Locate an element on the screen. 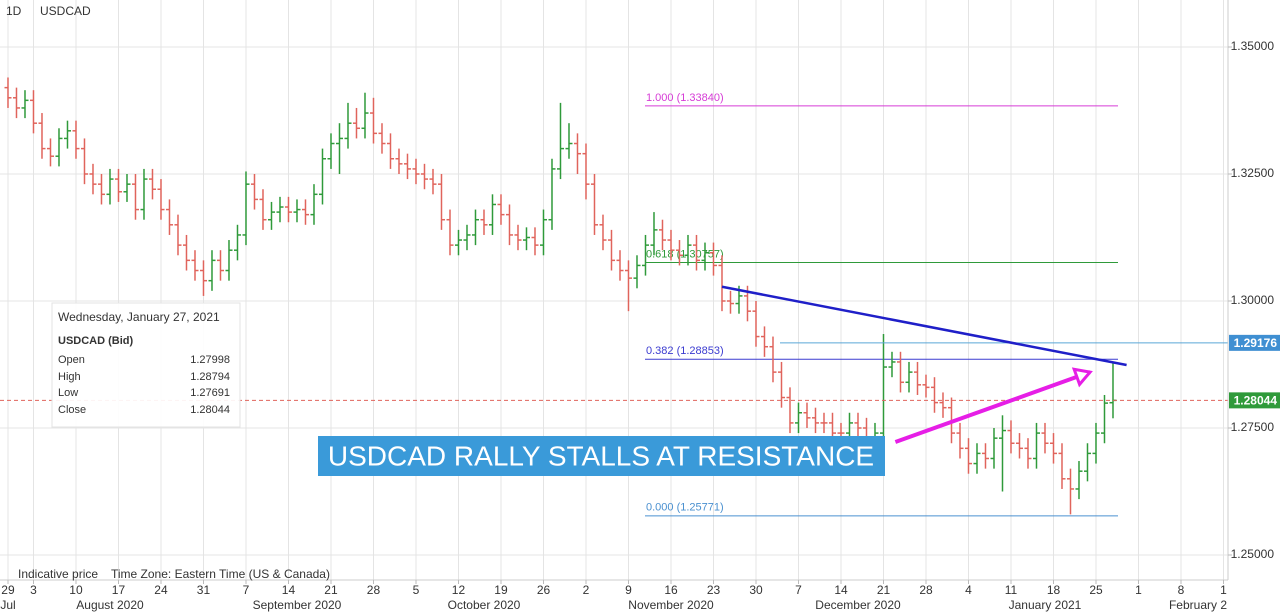  x-tick-label: 9 is located at coordinates (628, 590).